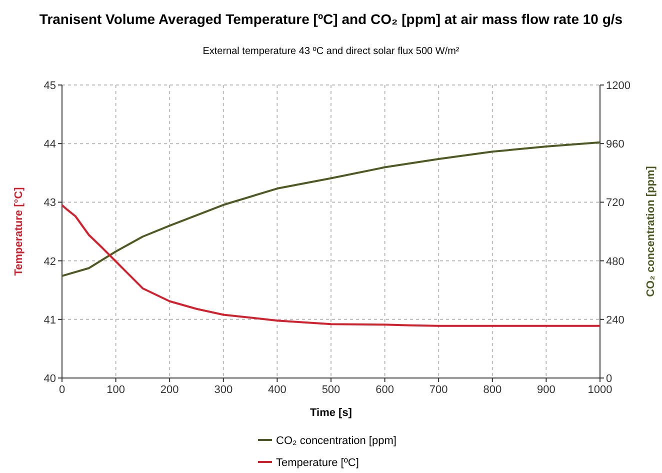  Describe the element at coordinates (50, 86) in the screenshot. I see `y-tick-label: 45` at that location.